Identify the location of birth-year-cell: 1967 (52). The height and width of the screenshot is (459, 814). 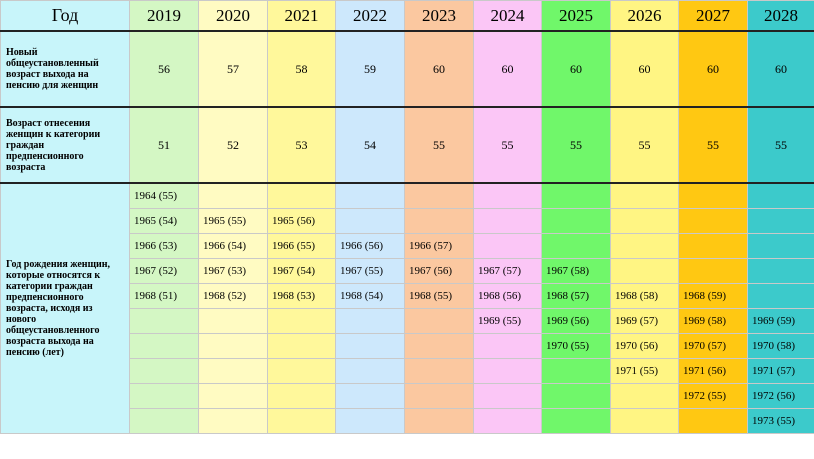
(164, 271).